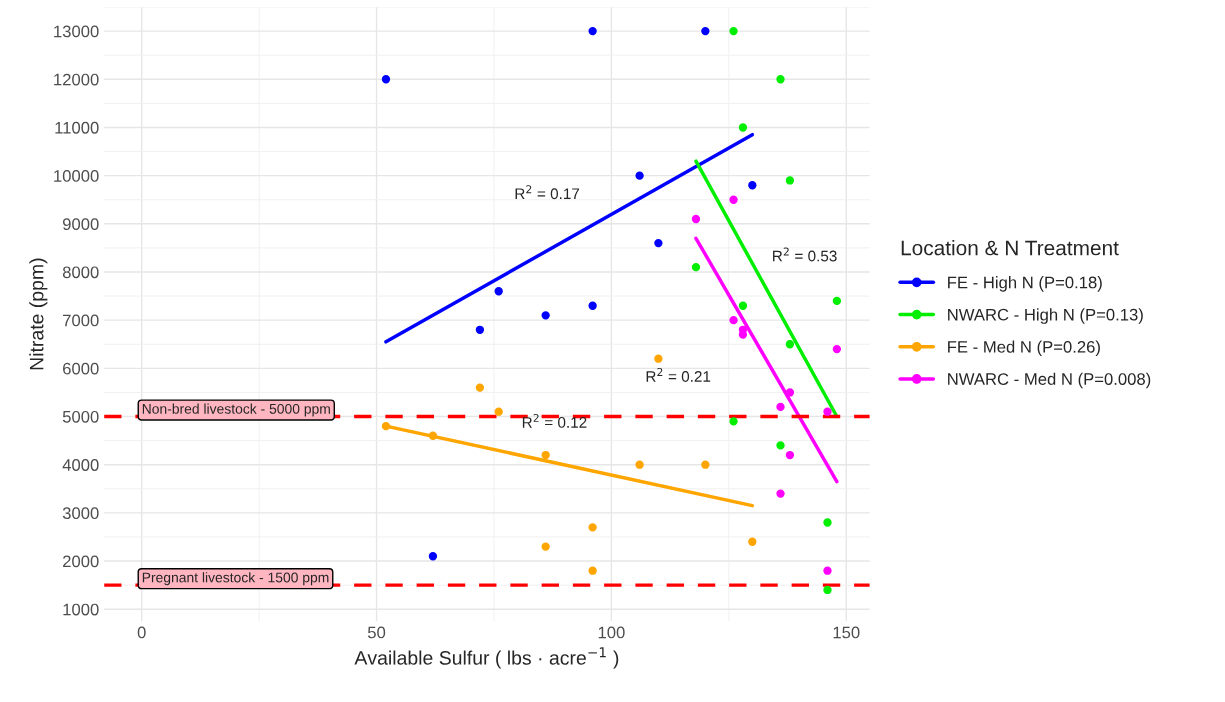 This screenshot has height=702, width=1225. What do you see at coordinates (846, 632) in the screenshot?
I see `x-tick-label: 150` at bounding box center [846, 632].